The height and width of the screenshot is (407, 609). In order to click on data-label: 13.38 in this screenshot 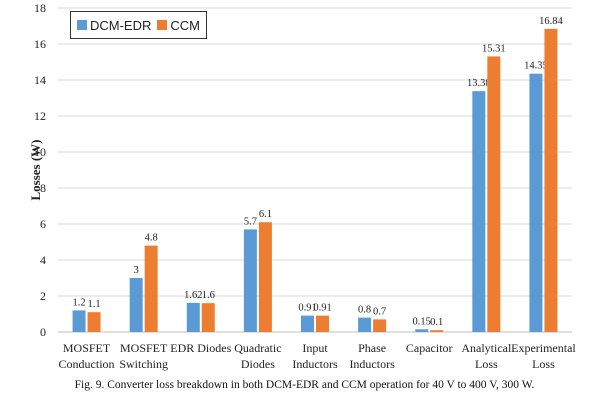, I will do `click(479, 83)`.